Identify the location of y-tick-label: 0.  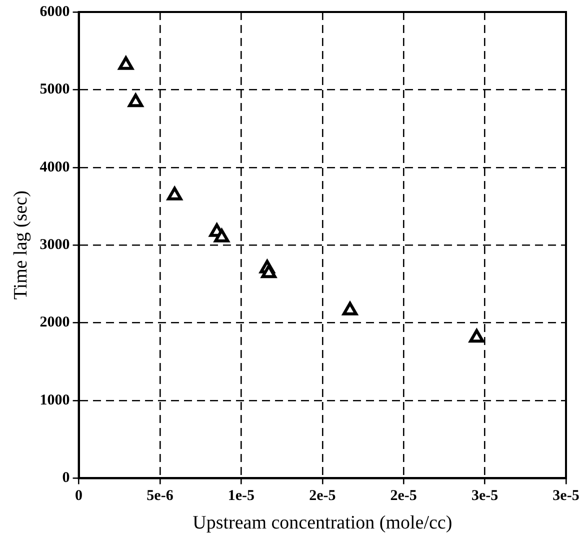
(66, 478).